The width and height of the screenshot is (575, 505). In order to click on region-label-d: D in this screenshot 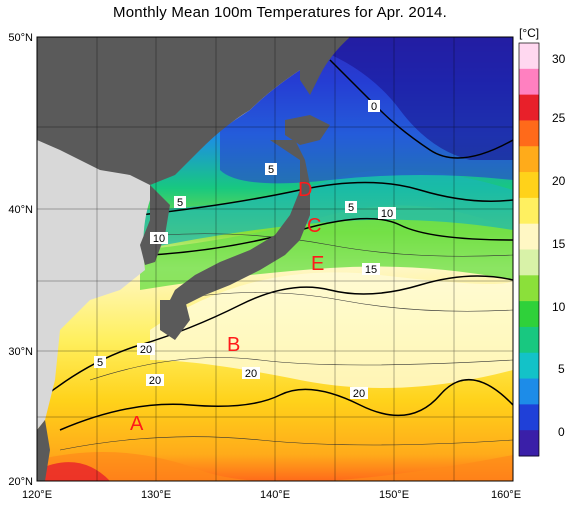, I will do `click(305, 190)`.